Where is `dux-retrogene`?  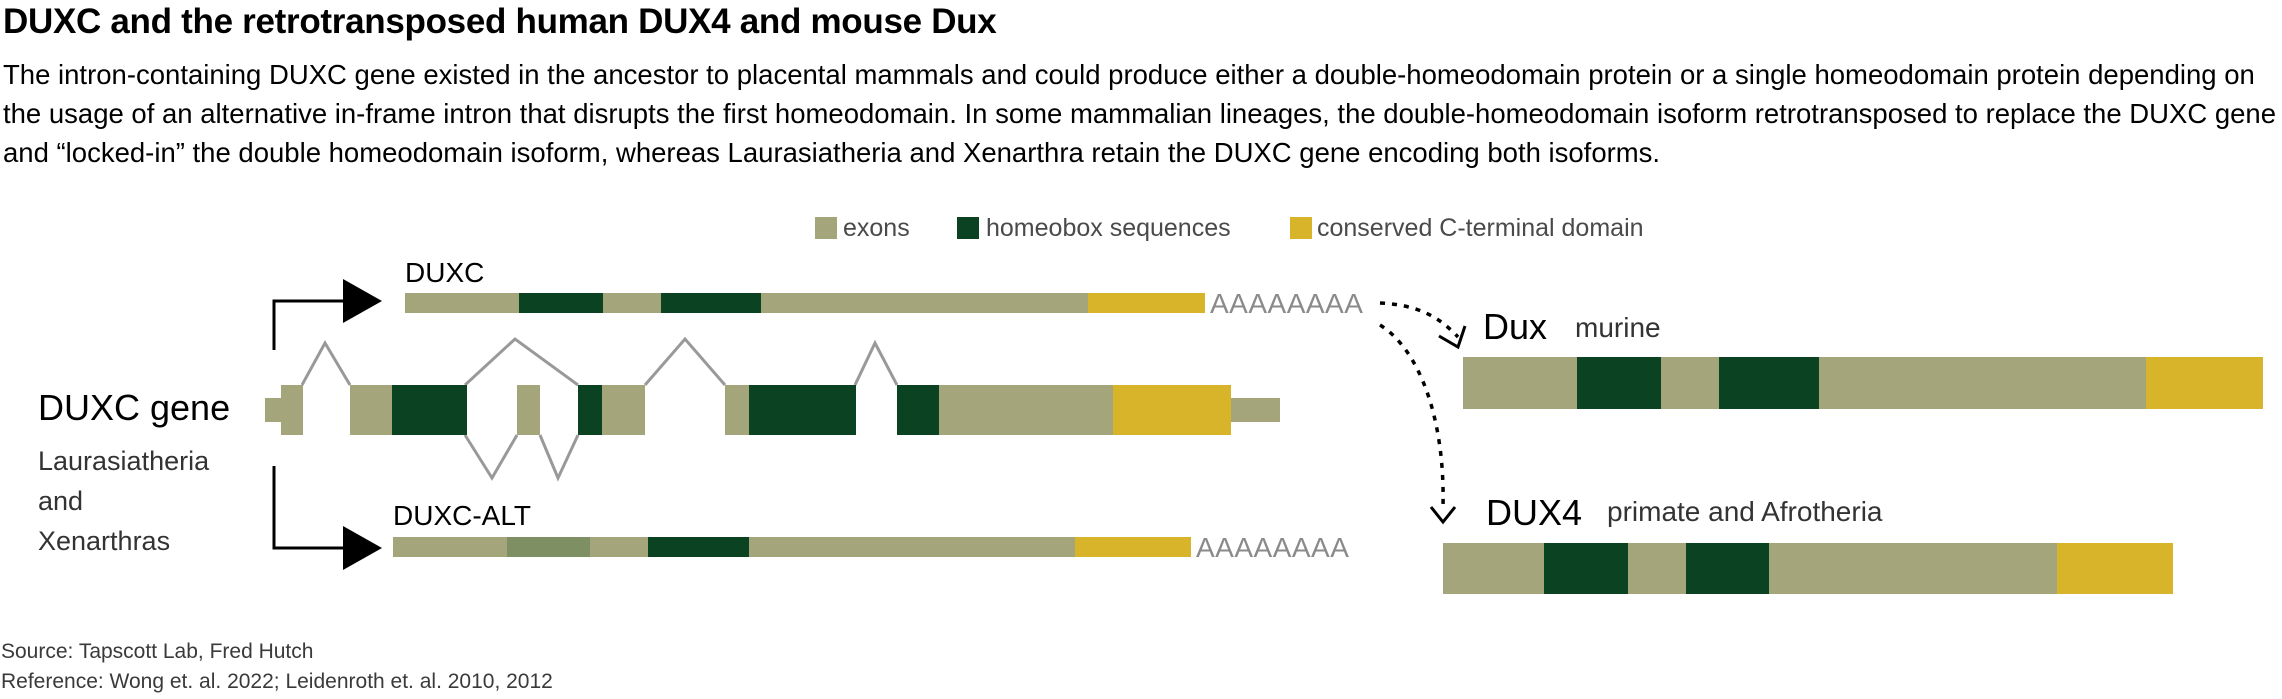
dux-retrogene is located at coordinates (1863, 383).